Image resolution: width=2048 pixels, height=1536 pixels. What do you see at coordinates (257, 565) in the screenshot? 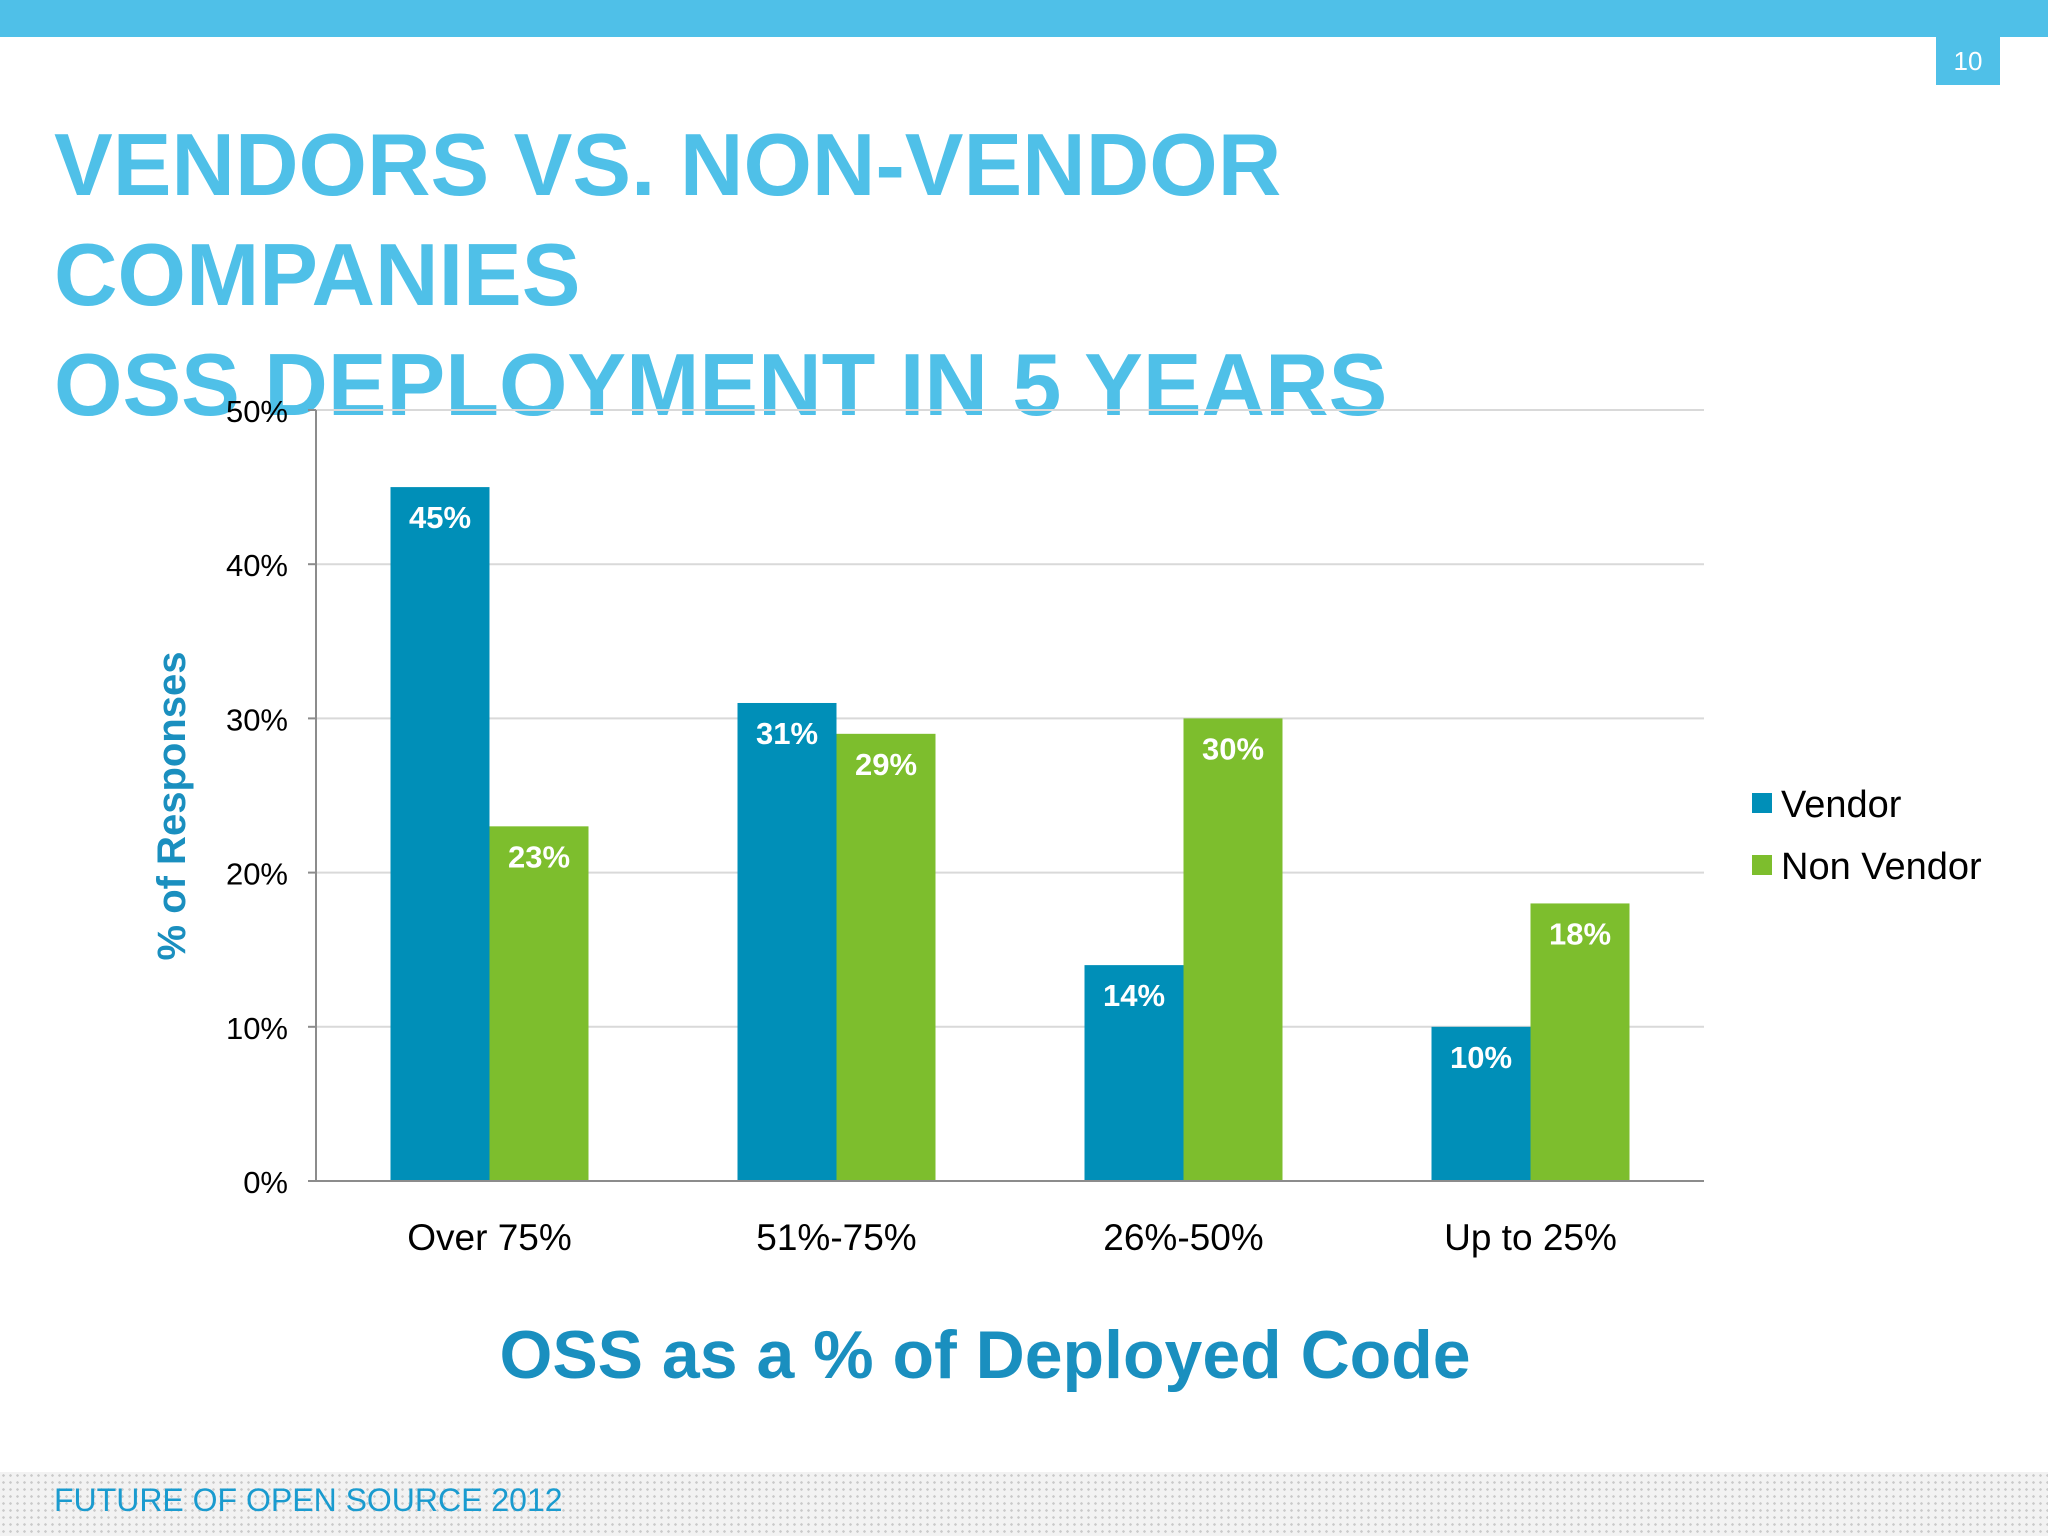
I see `y-tick-label: 40%` at bounding box center [257, 565].